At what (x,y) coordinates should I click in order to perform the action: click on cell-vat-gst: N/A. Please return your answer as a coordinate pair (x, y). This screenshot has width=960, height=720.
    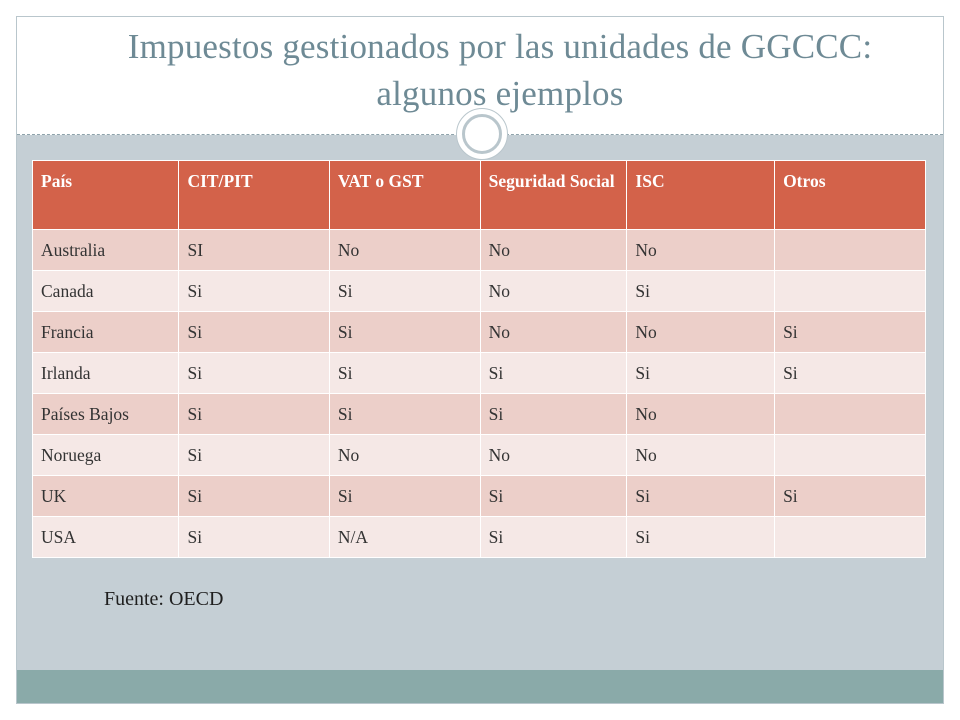
    Looking at the image, I should click on (404, 537).